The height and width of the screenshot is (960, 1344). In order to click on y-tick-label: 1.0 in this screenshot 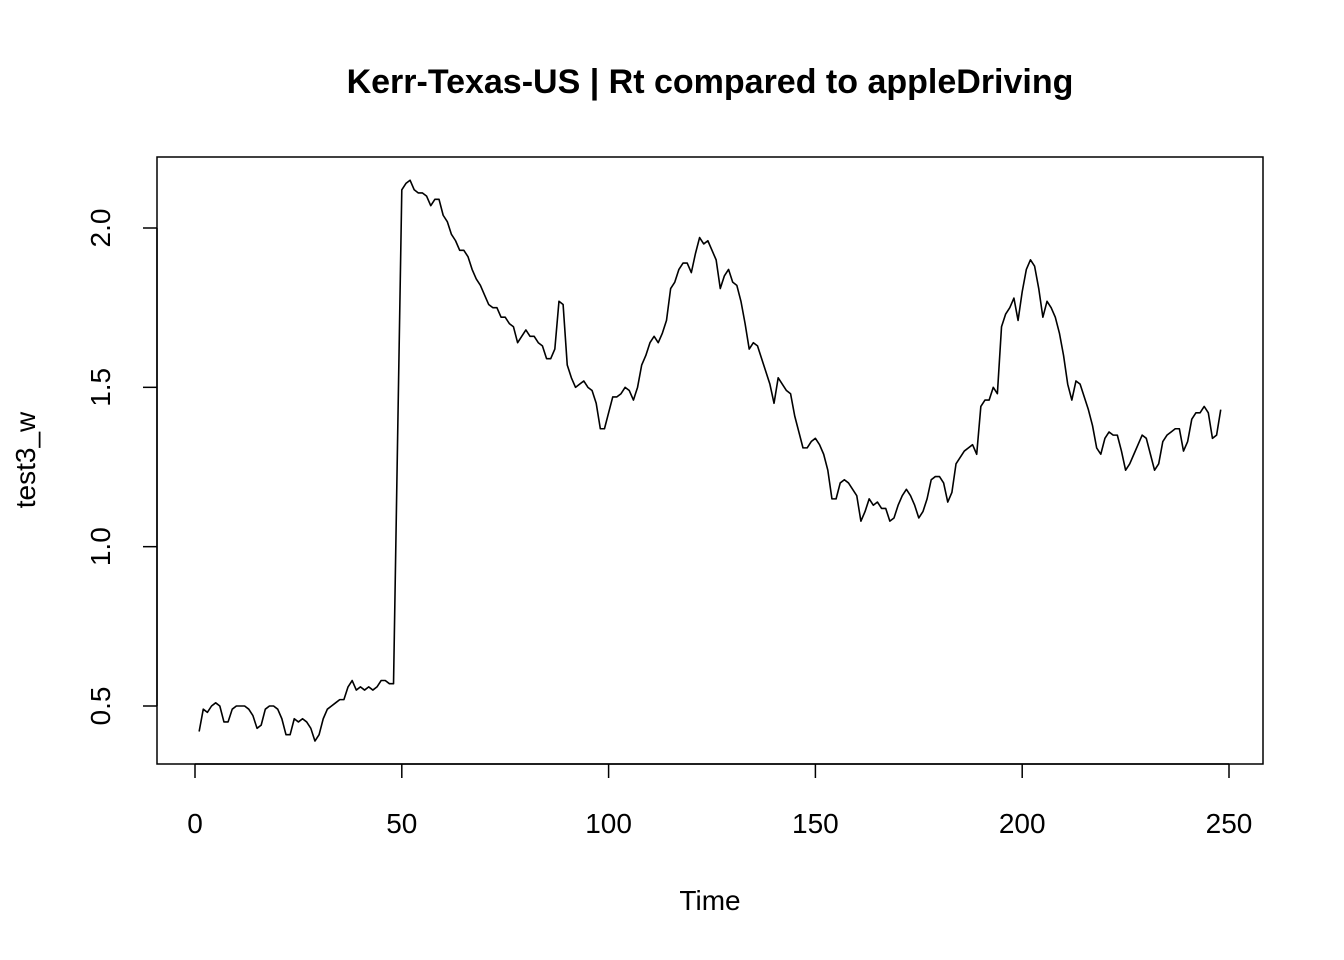, I will do `click(100, 546)`.